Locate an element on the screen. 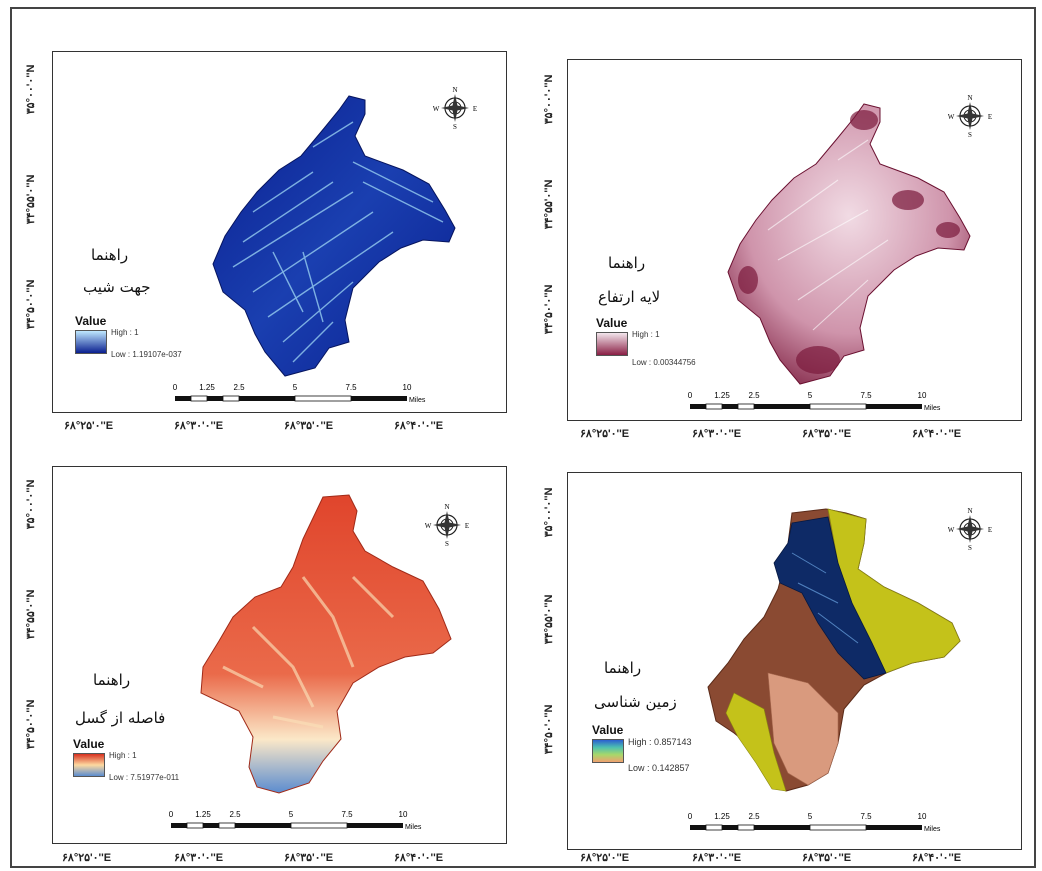 The image size is (1042, 871). layer-name: زمین شناسی is located at coordinates (635, 702).